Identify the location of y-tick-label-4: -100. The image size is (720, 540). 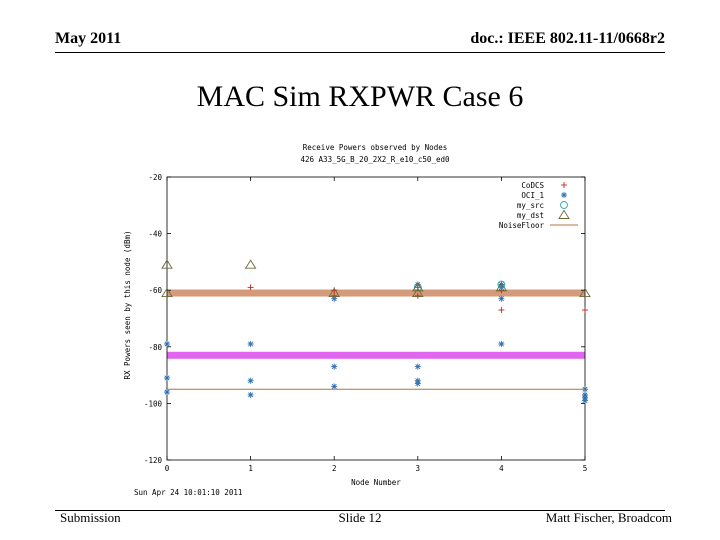
(153, 403).